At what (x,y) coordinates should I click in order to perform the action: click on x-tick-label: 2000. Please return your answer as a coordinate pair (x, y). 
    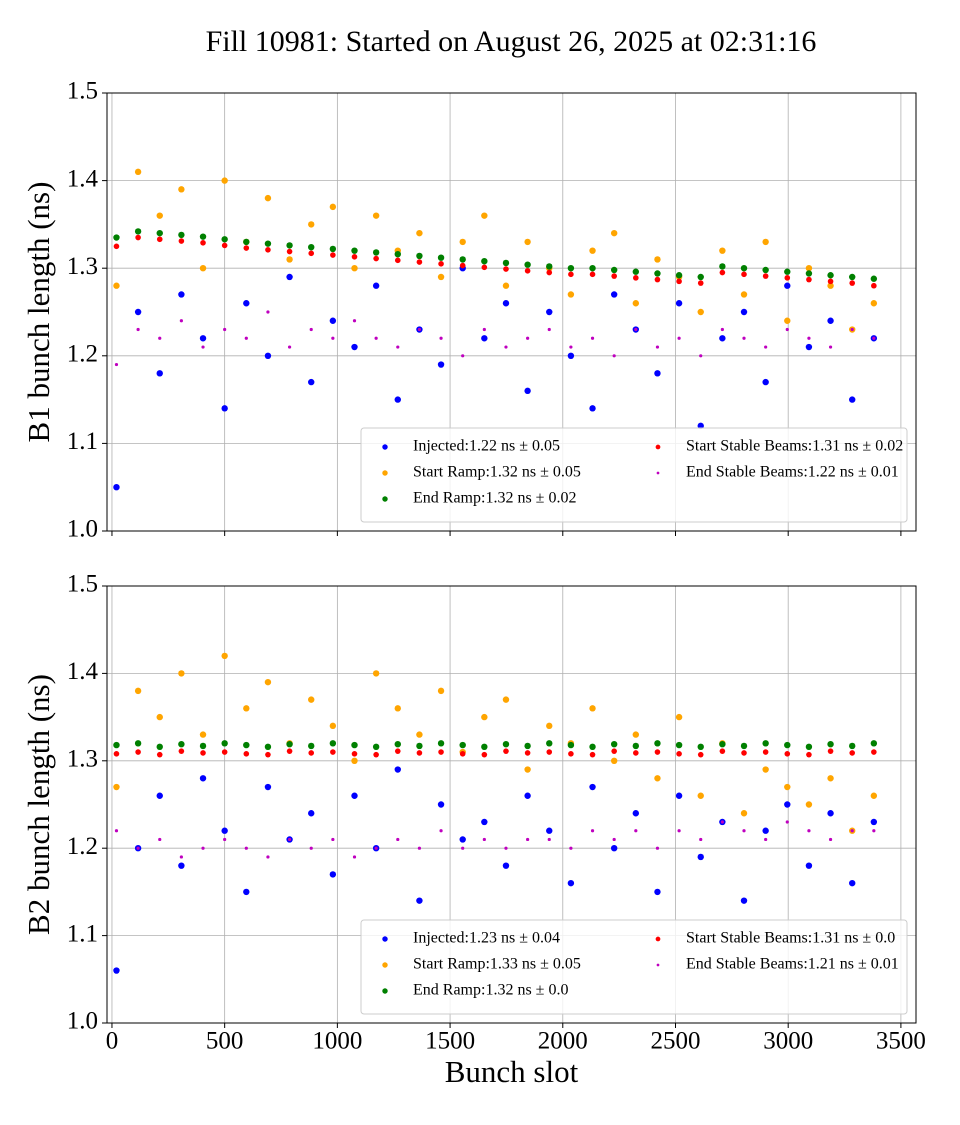
    Looking at the image, I should click on (563, 1041).